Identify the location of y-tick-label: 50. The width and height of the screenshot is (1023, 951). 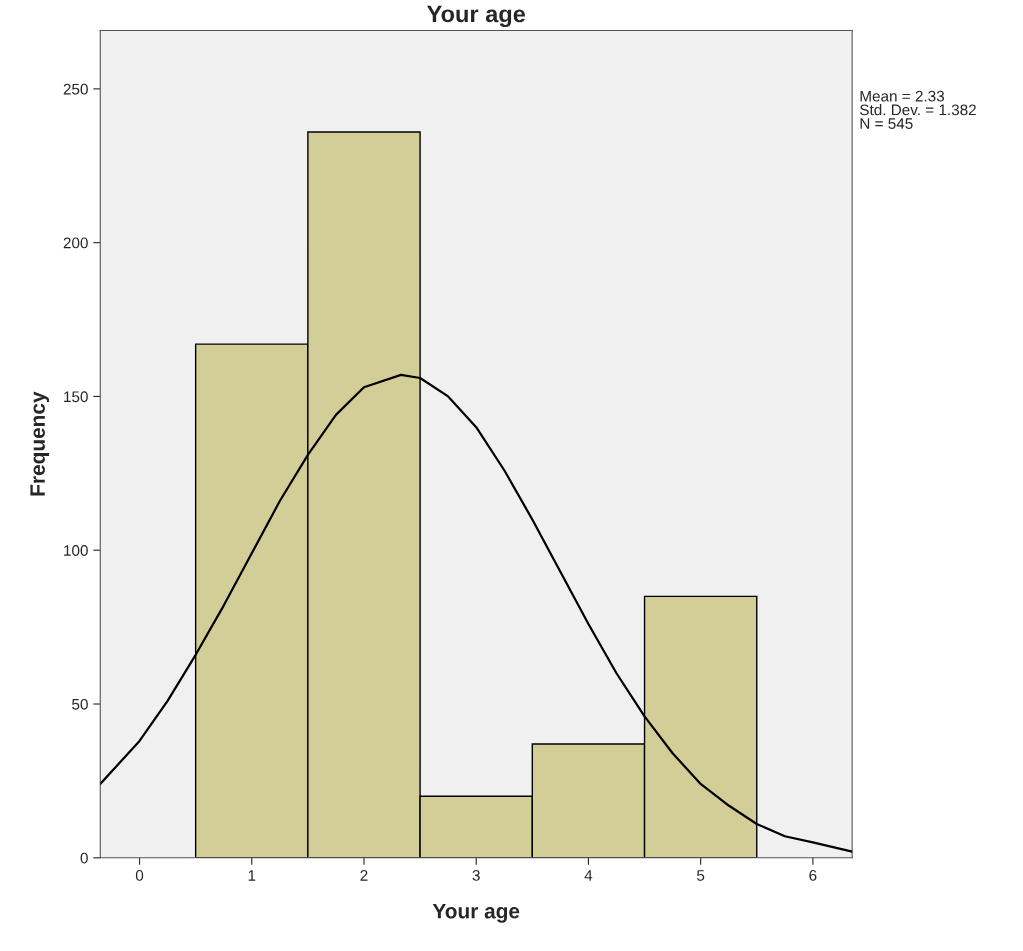
(80, 704).